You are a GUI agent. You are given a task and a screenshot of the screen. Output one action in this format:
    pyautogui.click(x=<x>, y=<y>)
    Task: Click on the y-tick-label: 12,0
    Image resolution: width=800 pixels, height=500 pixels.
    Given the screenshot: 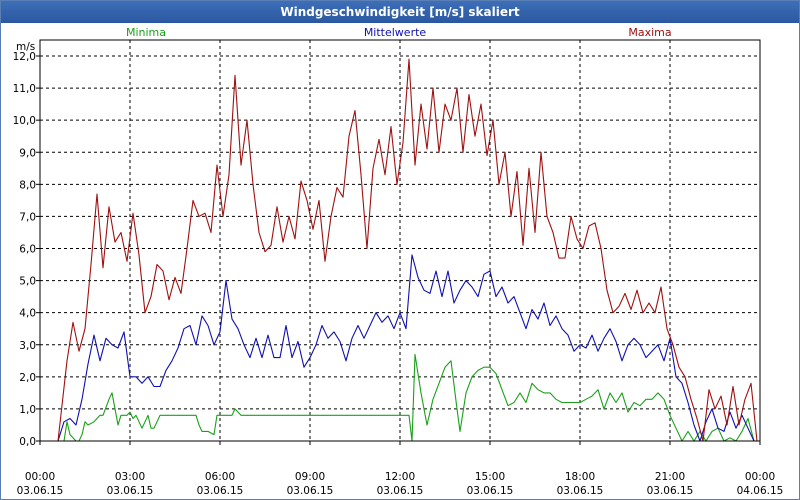 What is the action you would take?
    pyautogui.click(x=24, y=57)
    